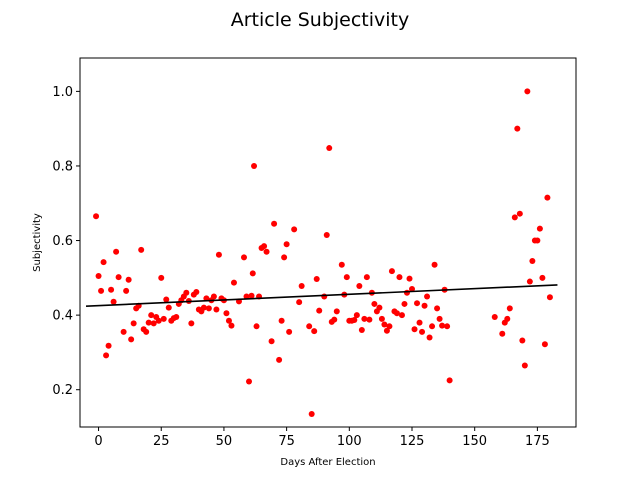 The height and width of the screenshot is (480, 640). I want to click on x-tick-label: 150, so click(474, 441).